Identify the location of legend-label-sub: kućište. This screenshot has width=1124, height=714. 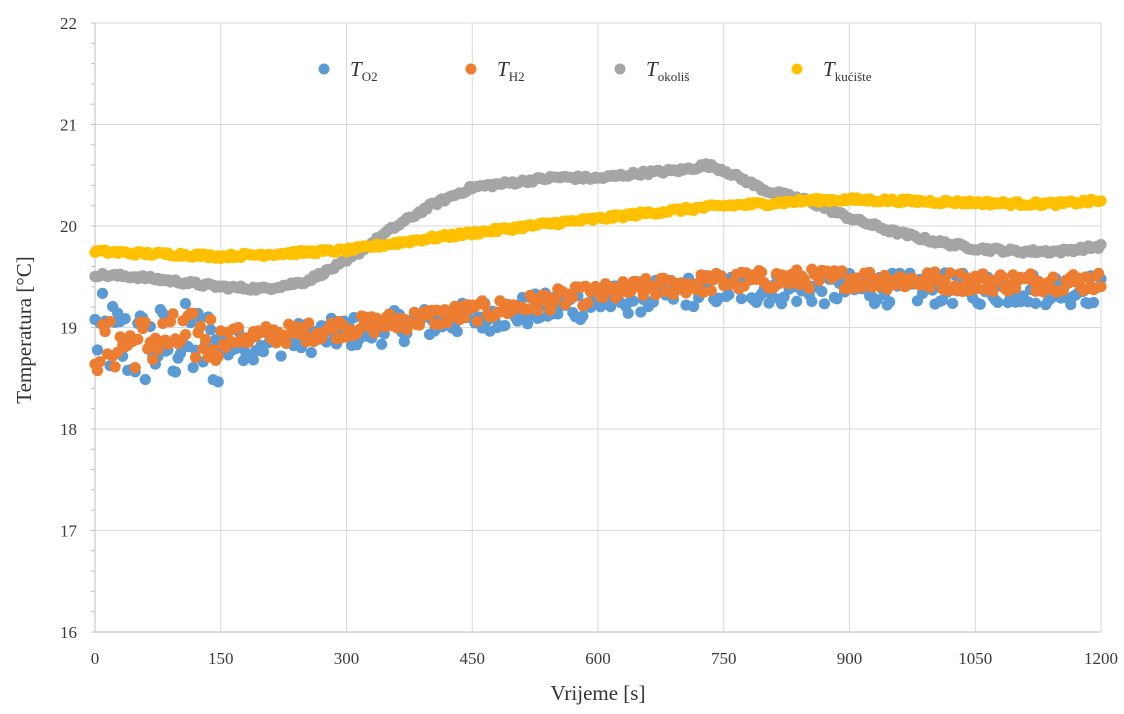
(853, 76).